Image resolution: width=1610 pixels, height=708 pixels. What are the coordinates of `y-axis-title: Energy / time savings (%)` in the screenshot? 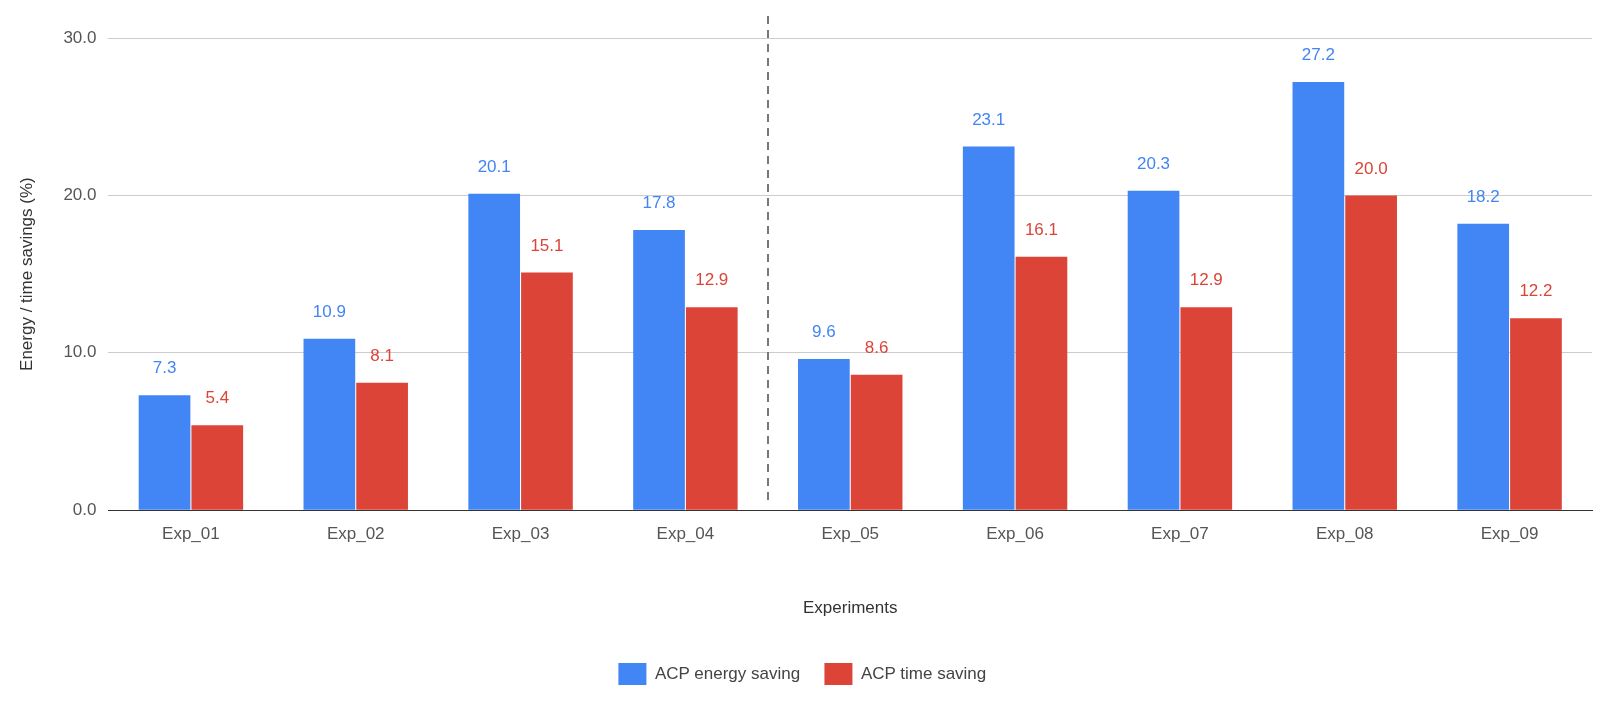 It's located at (26, 274).